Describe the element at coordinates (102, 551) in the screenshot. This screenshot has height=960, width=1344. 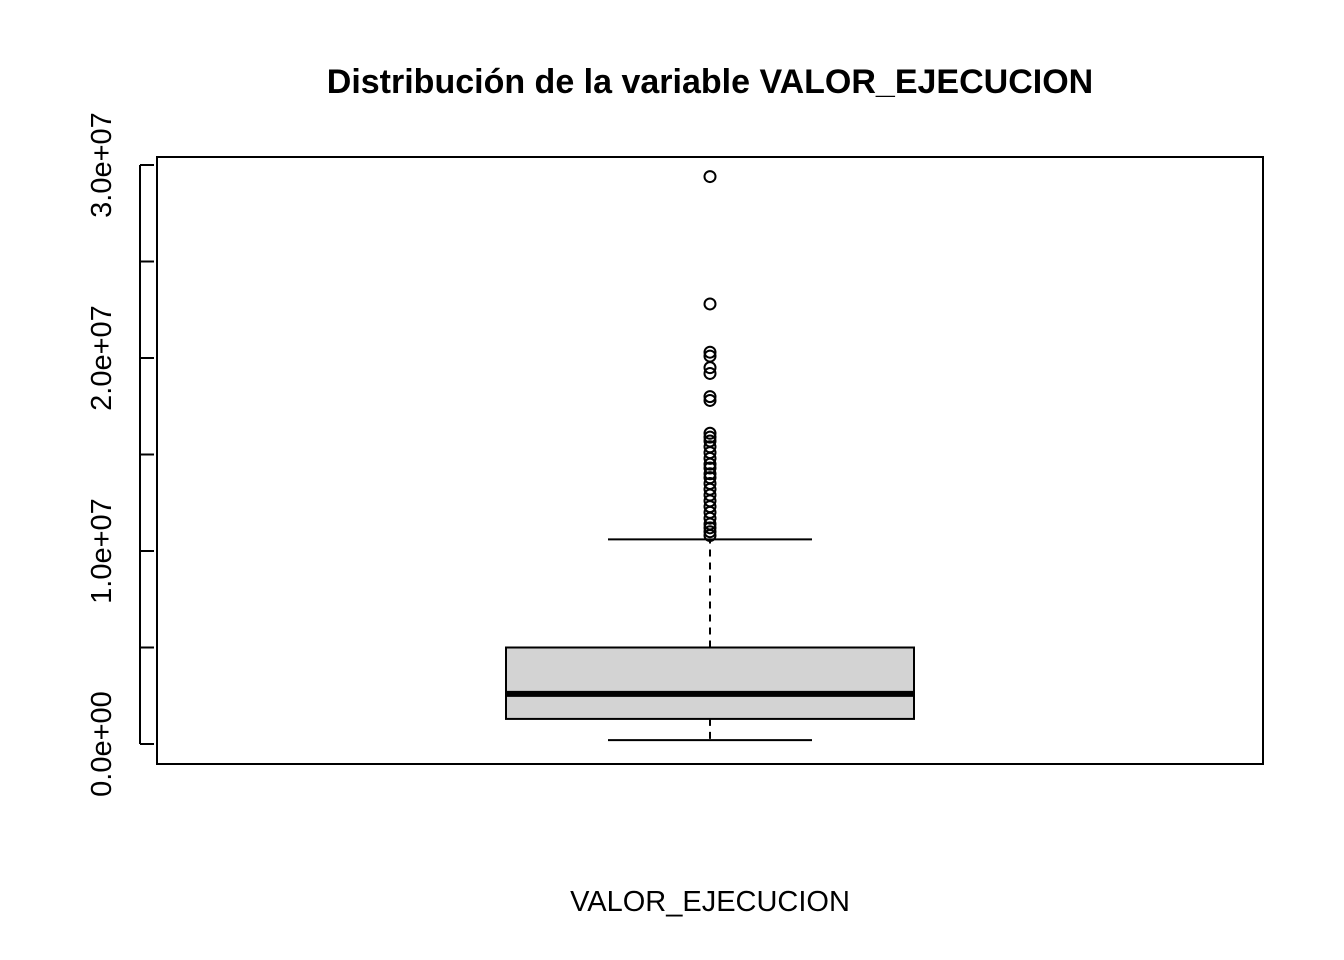
I see `y-tick-label: 1.0e+07` at that location.